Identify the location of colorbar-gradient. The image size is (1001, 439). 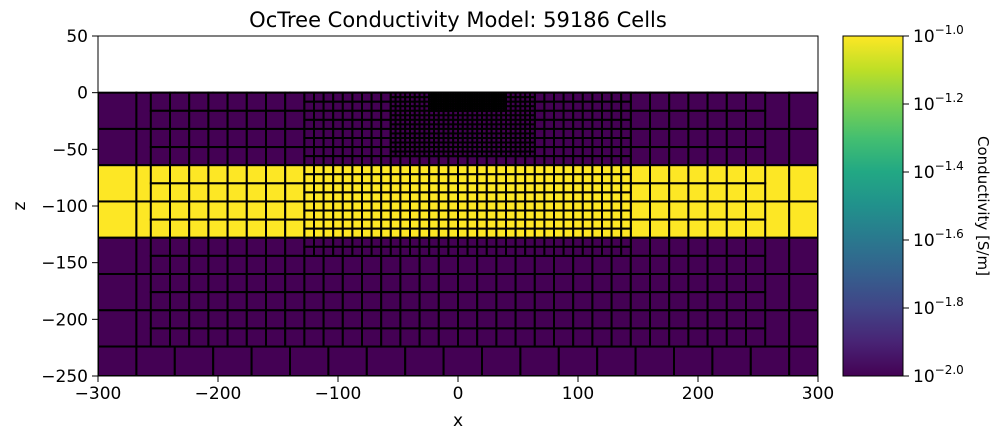
(873, 206).